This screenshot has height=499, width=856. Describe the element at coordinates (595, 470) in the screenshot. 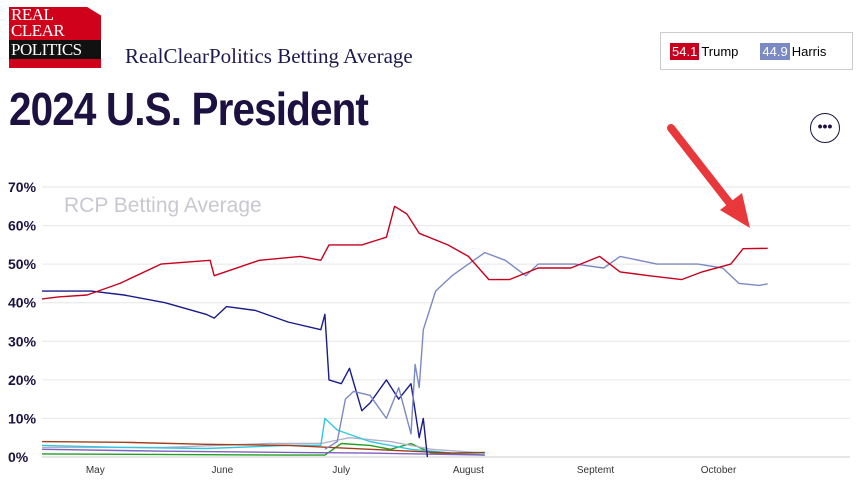

I see `x-tick-label: Septemt` at that location.